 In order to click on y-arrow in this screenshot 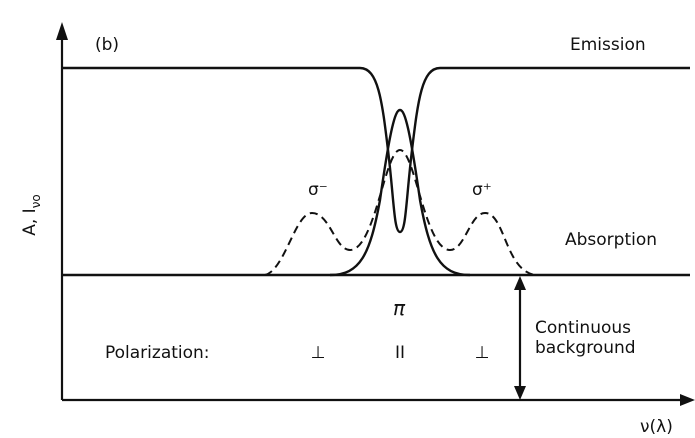, I will do `click(62, 31)`.